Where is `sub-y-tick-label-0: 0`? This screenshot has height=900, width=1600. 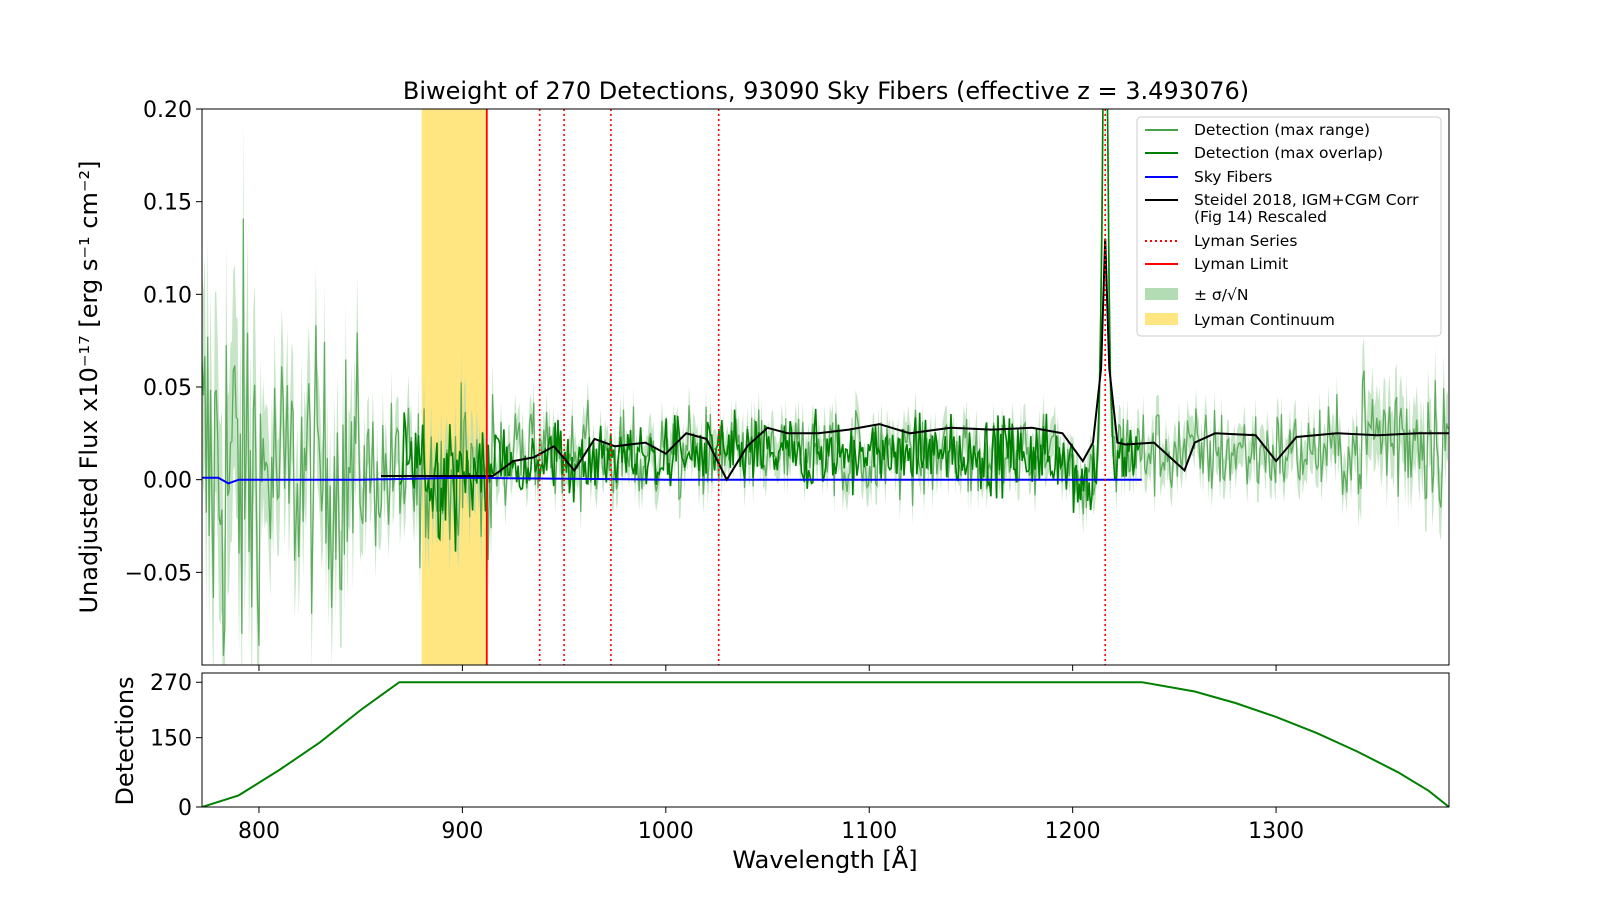 sub-y-tick-label-0: 0 is located at coordinates (185, 808).